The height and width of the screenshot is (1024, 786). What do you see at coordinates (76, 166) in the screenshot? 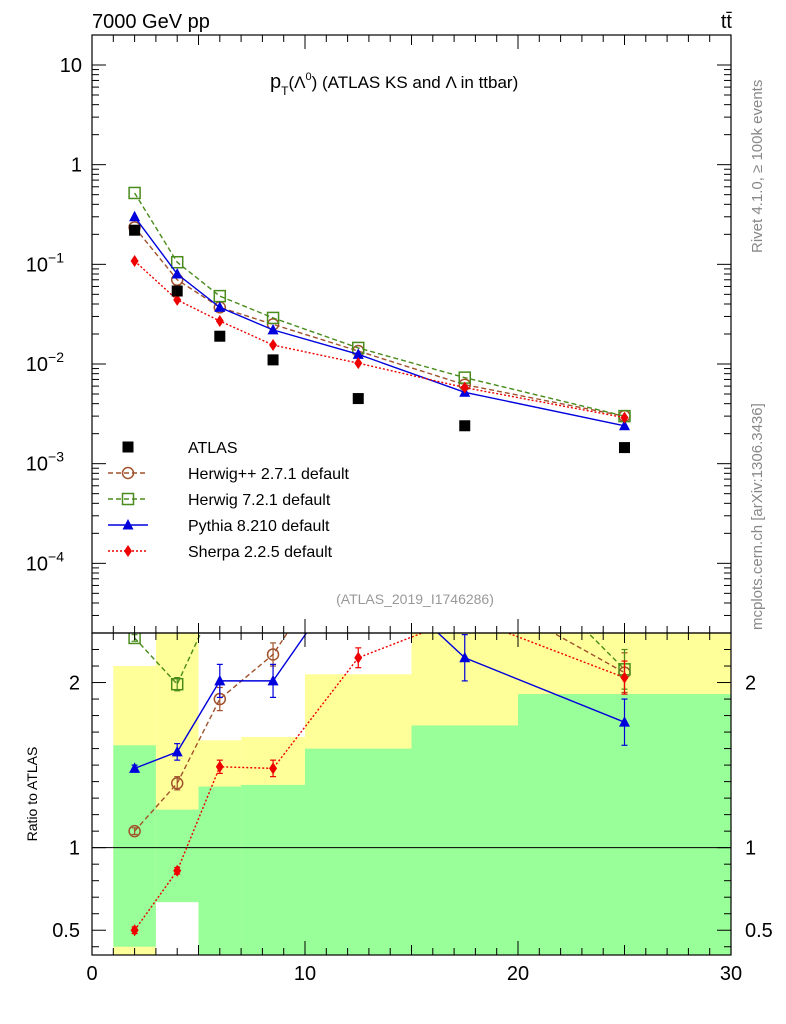
I see `main-y-tick-label: 1` at bounding box center [76, 166].